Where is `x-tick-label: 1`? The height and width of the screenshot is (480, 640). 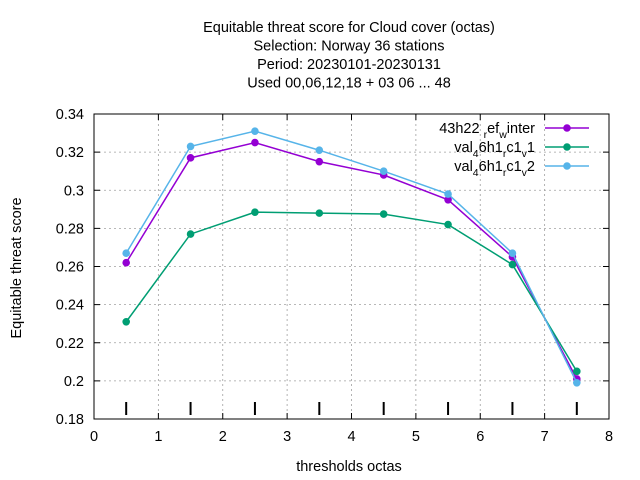
x-tick-label: 1 is located at coordinates (158, 437).